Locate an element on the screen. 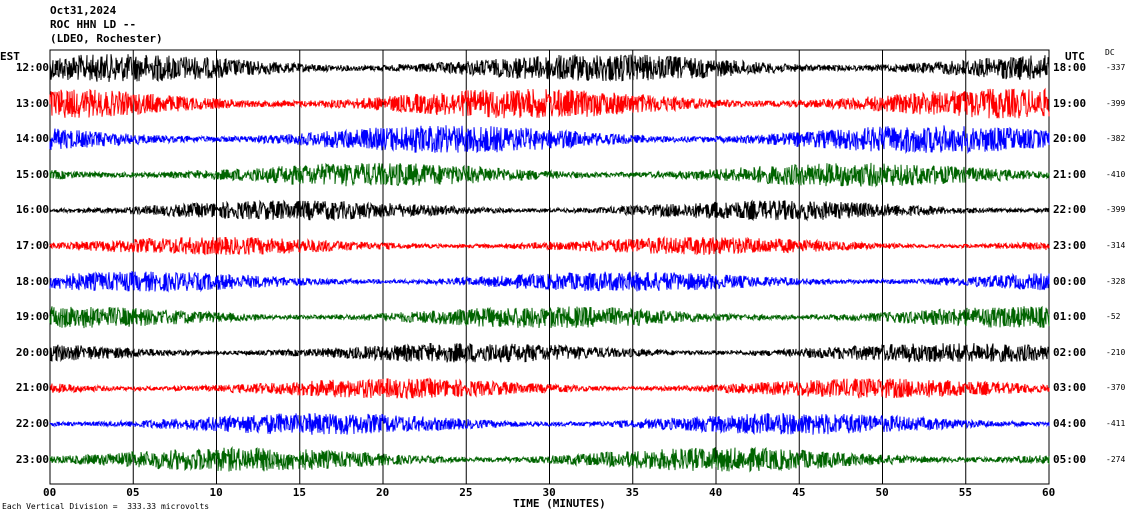 The image size is (1130, 519). utc-hour-label: 23:00 is located at coordinates (1070, 245).